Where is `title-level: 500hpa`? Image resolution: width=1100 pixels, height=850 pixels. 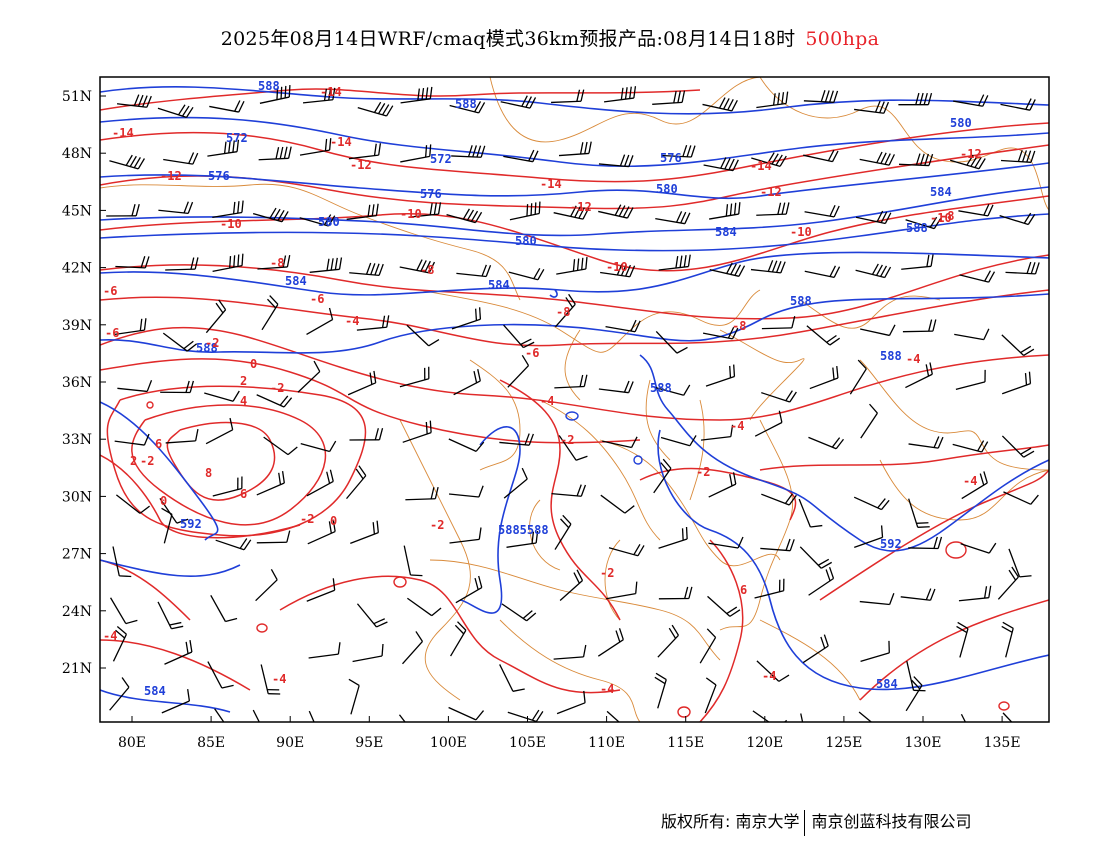 title-level: 500hpa is located at coordinates (842, 39).